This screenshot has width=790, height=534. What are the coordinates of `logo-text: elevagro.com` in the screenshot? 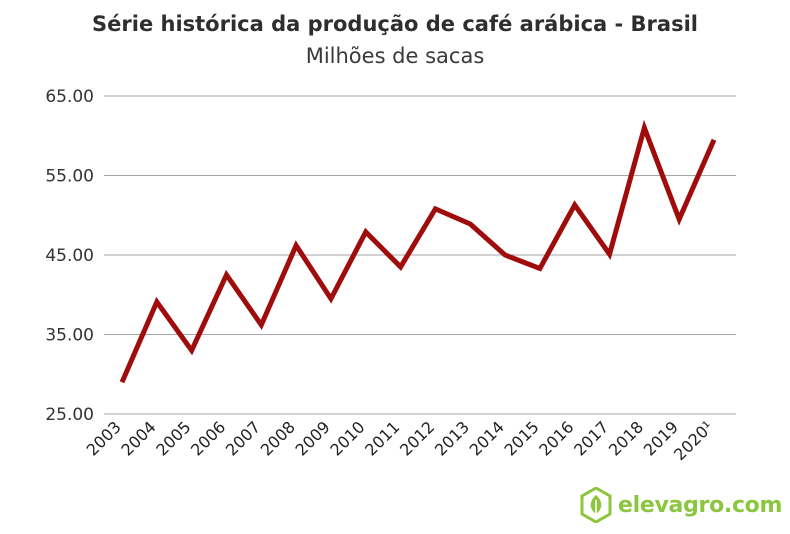 It's located at (700, 505).